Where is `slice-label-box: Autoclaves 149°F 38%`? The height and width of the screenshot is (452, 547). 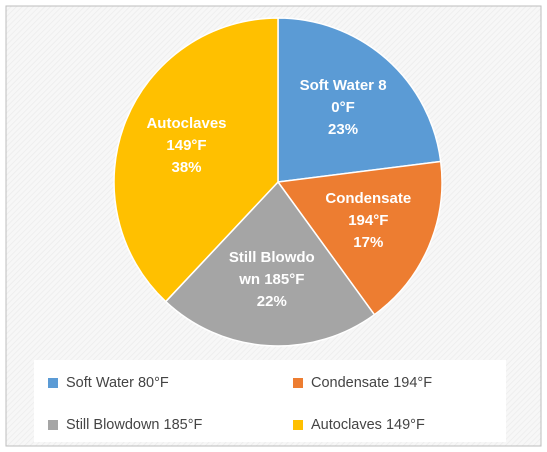
slice-label-box: Autoclaves 149°F 38% is located at coordinates (187, 146).